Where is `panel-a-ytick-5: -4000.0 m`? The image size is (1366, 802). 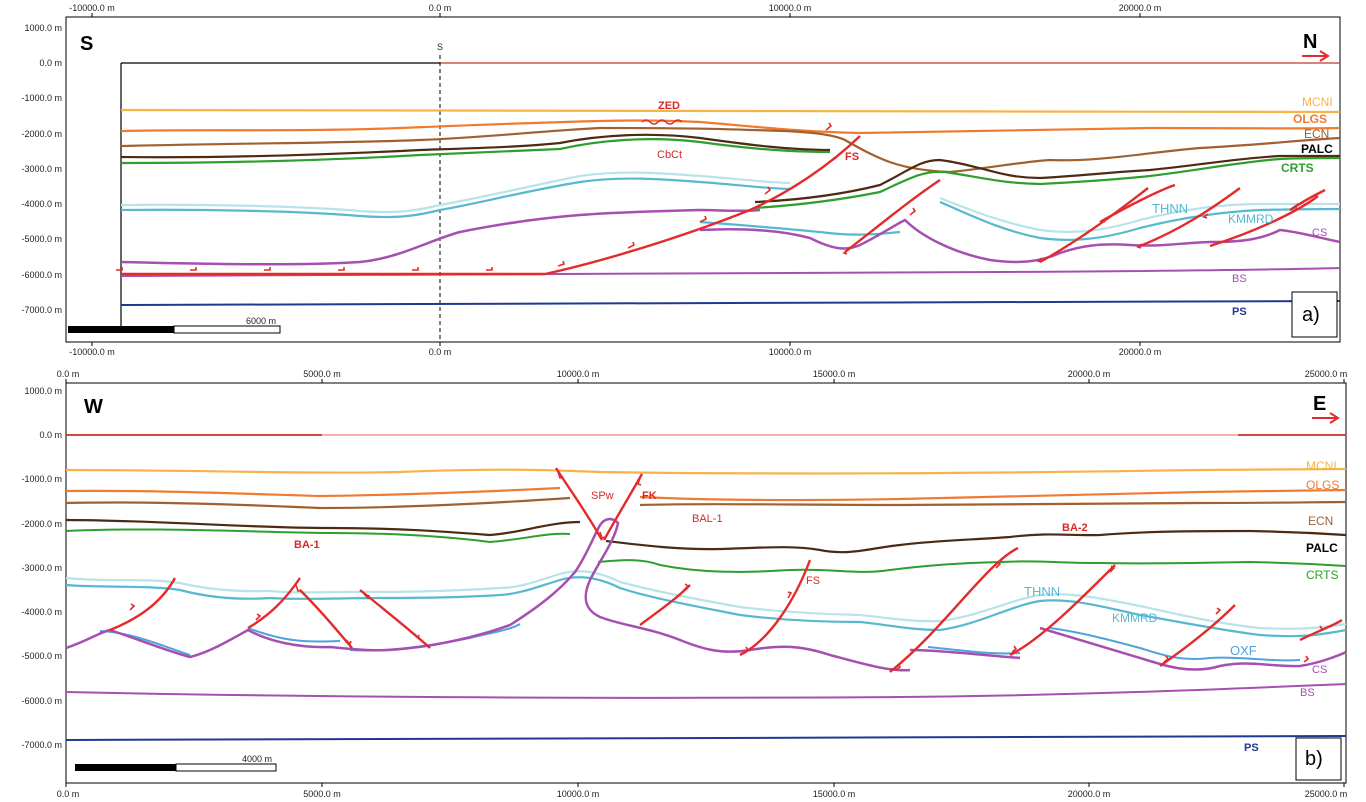 panel-a-ytick-5: -4000.0 m is located at coordinates (41, 204).